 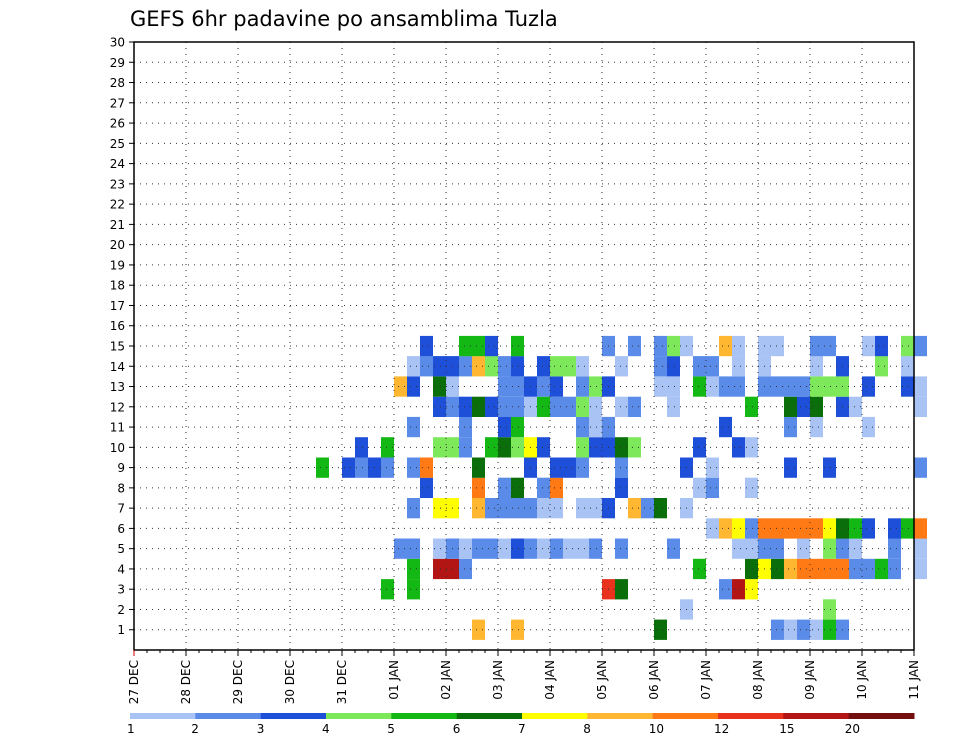 What do you see at coordinates (121, 569) in the screenshot?
I see `y-tick-label: 4` at bounding box center [121, 569].